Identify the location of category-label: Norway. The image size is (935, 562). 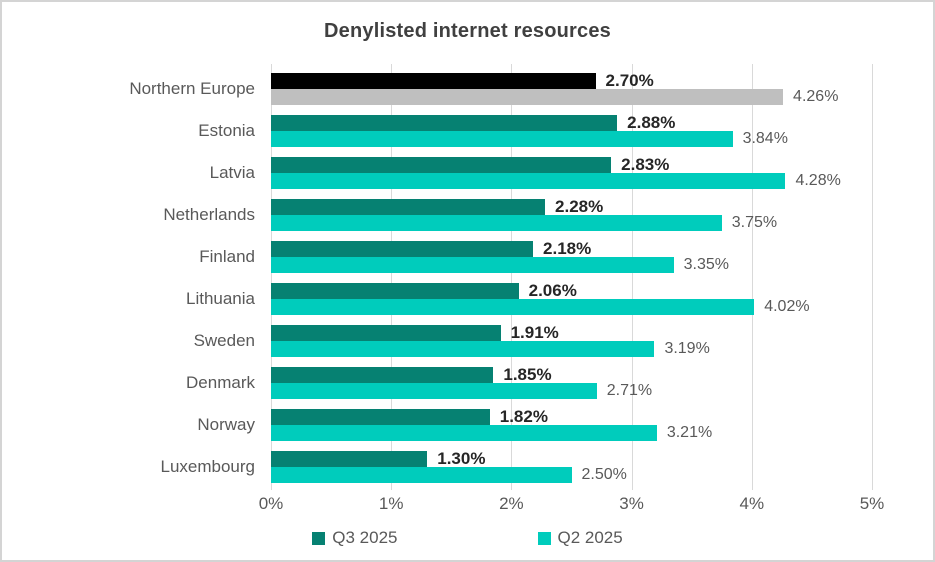
(226, 424).